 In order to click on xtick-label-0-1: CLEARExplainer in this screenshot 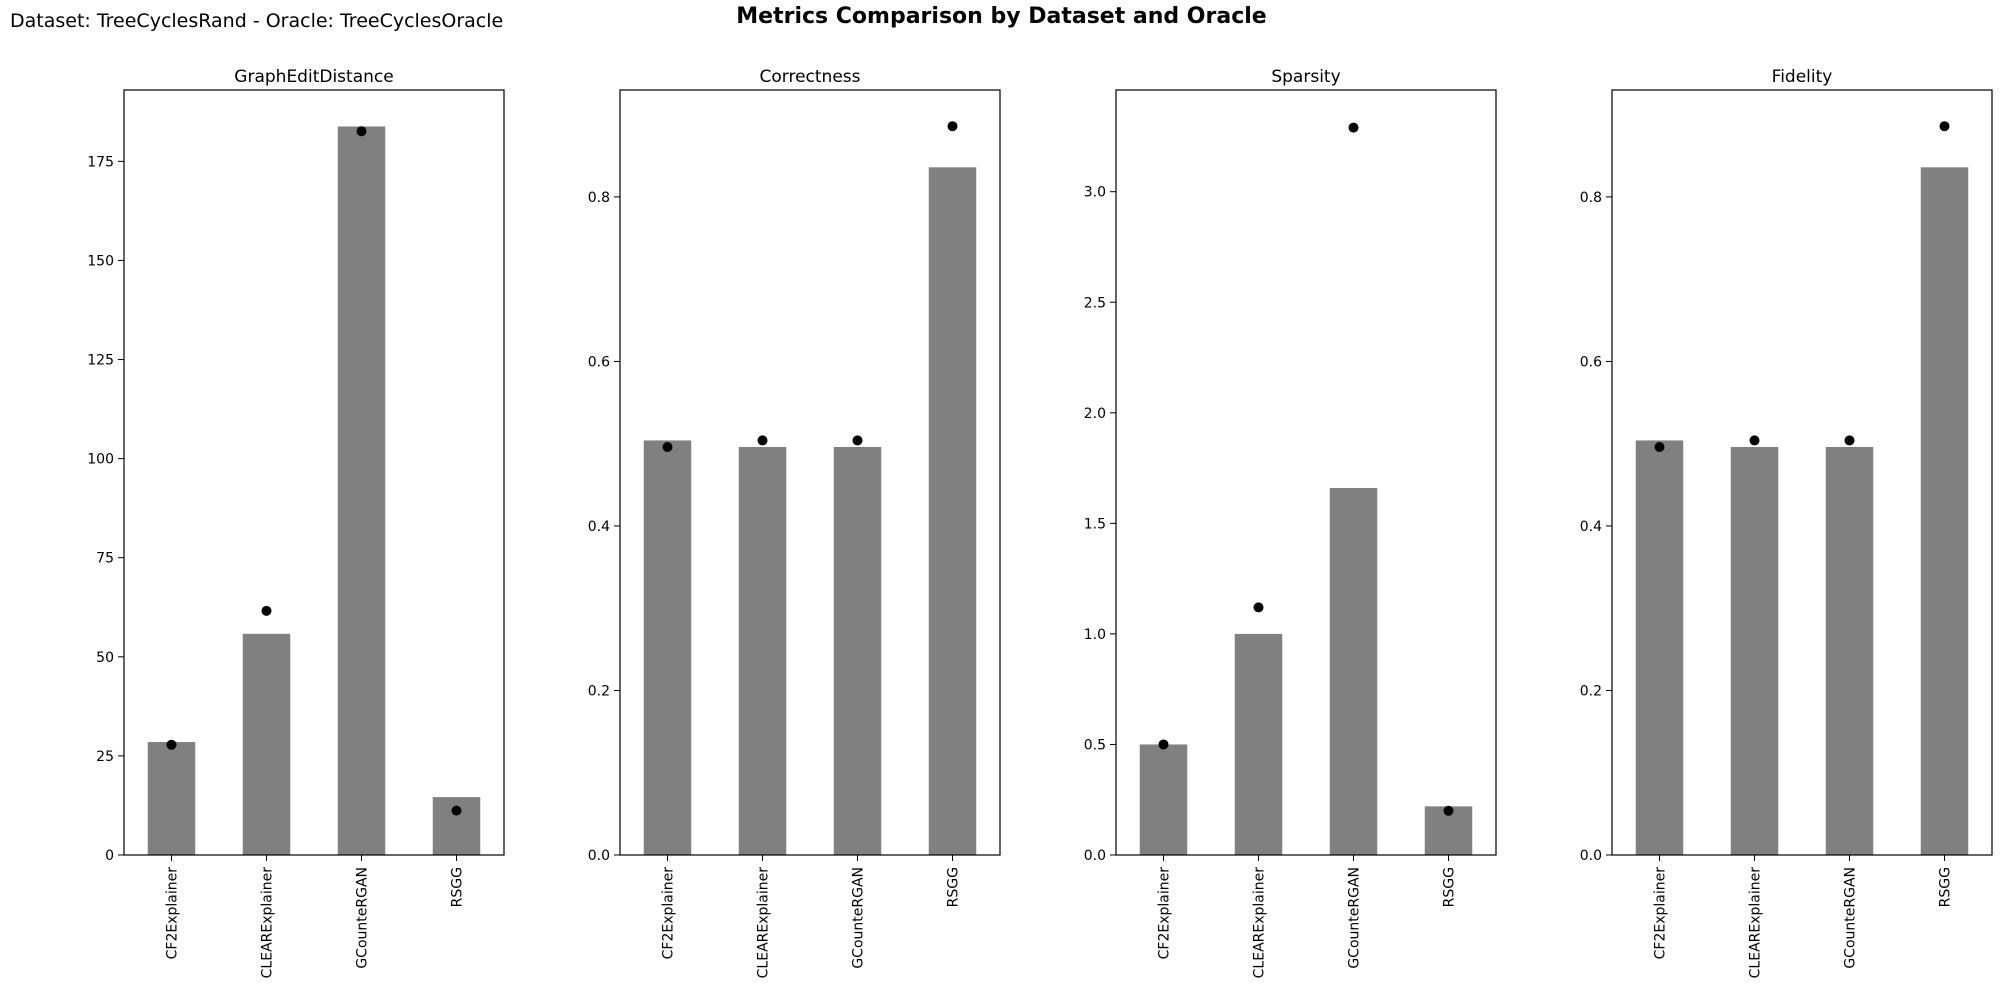, I will do `click(268, 923)`.